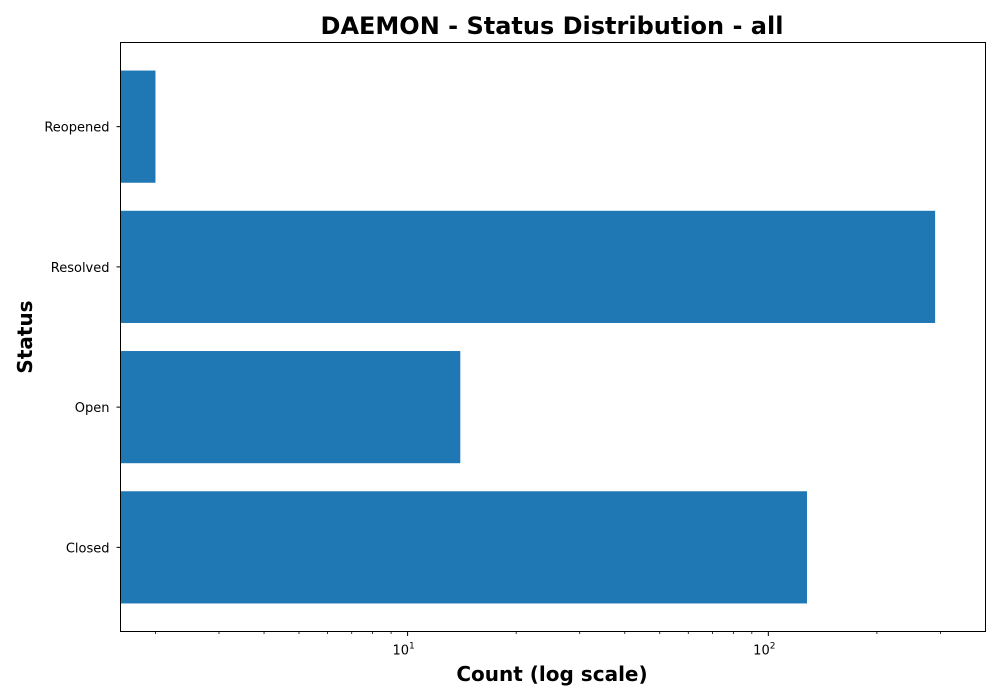 The image size is (1000, 700). Describe the element at coordinates (82, 338) in the screenshot. I see `y-axis: Closed Open Resolved Reopened` at that location.